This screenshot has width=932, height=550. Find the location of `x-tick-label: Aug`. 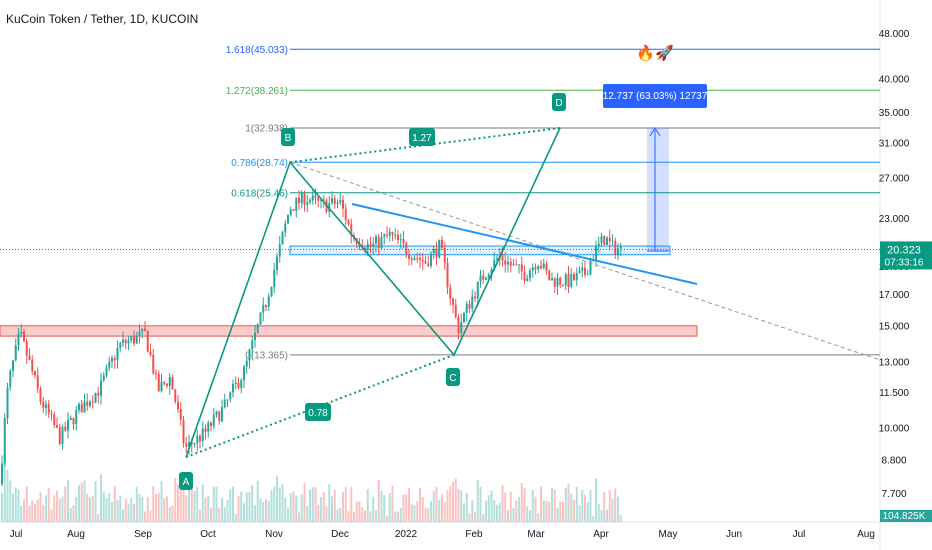

x-tick-label: Aug is located at coordinates (76, 534).